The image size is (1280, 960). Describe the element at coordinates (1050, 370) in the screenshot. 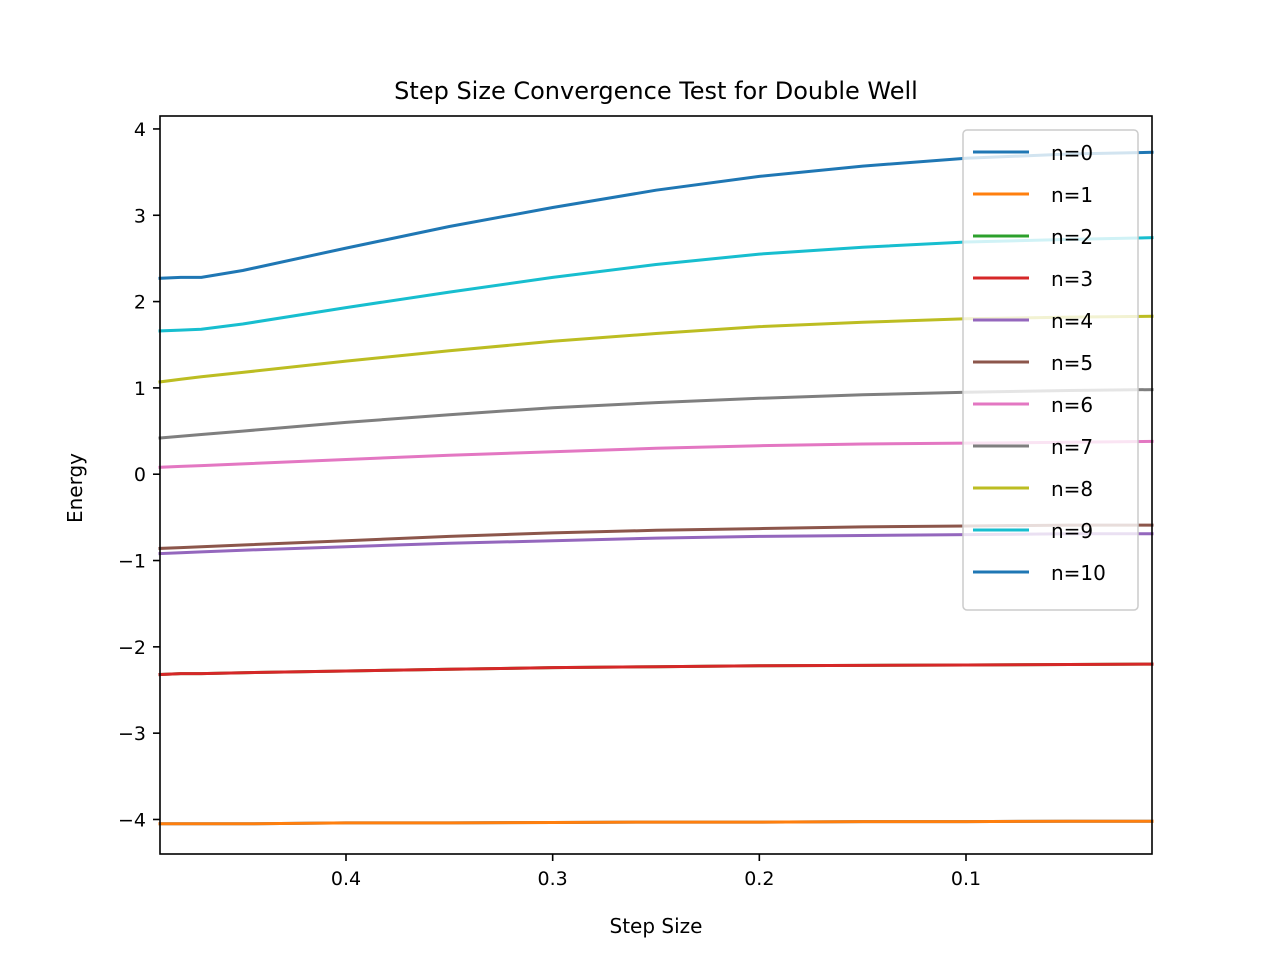

I see `legend-box` at that location.